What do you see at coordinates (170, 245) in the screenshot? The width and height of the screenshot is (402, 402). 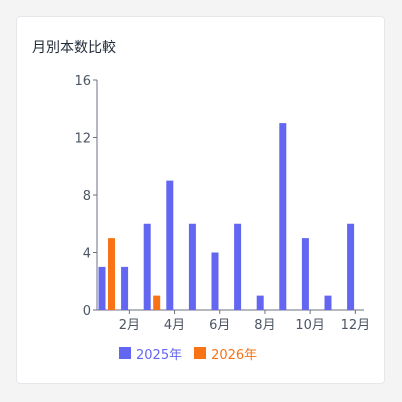 I see `bar-2025-4月` at bounding box center [170, 245].